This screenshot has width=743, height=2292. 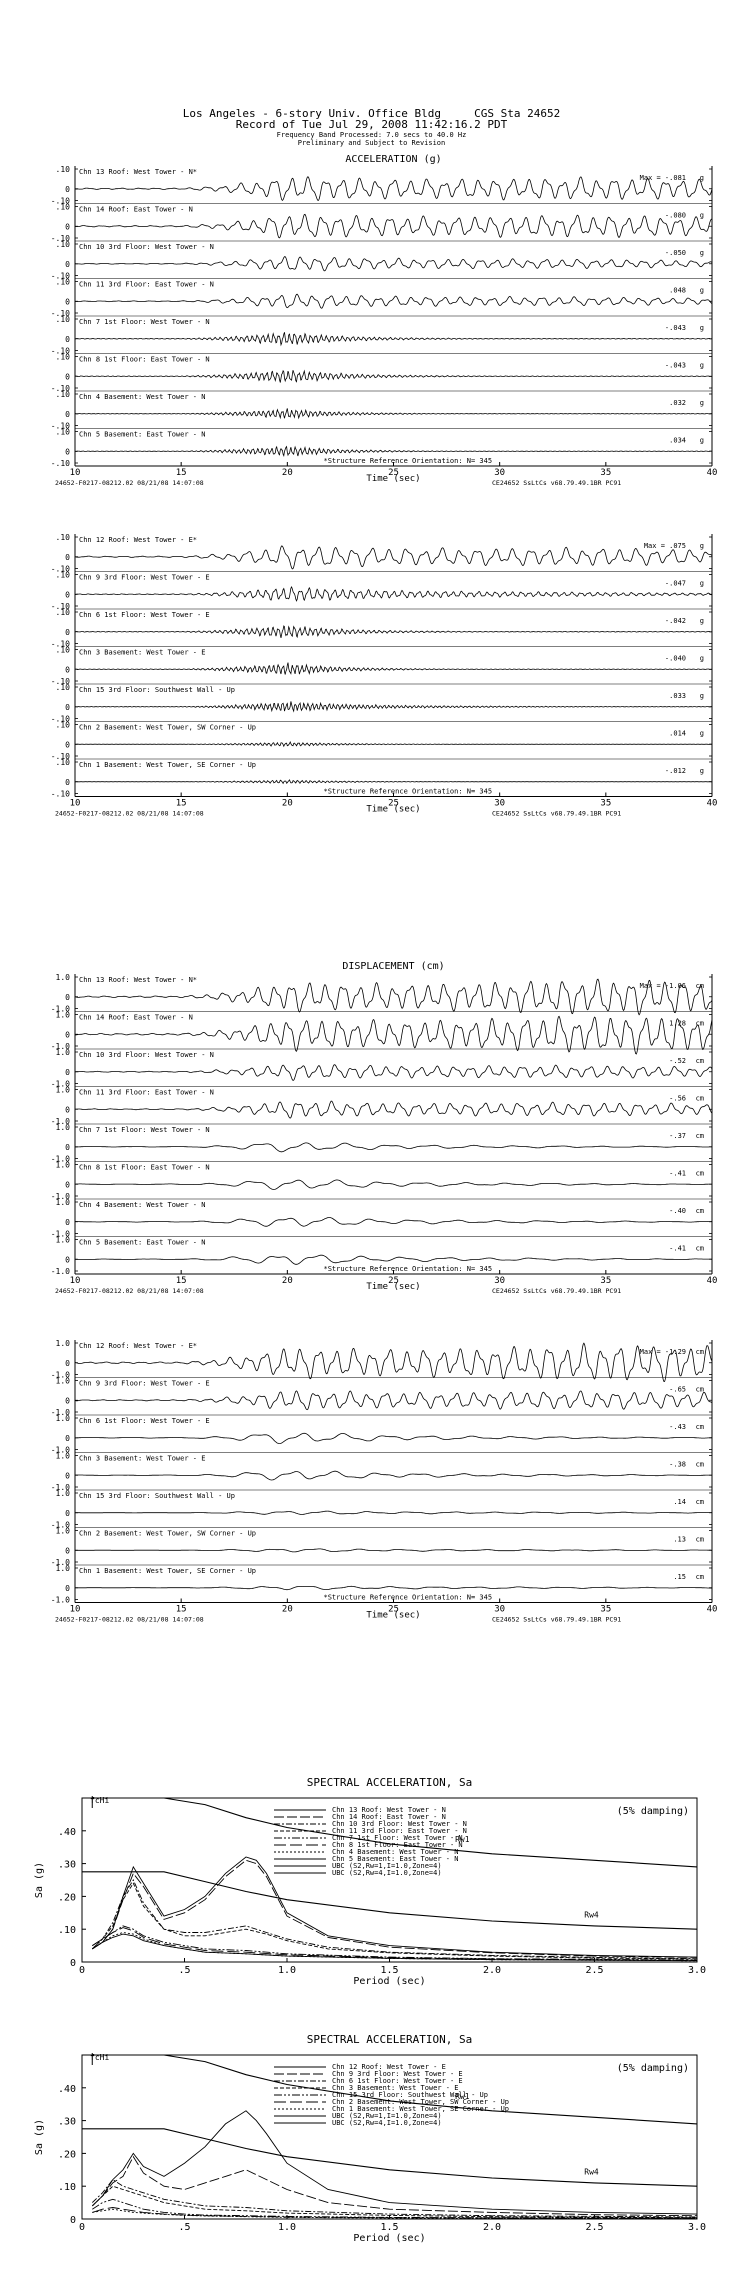 I want to click on rw4-label: Rw4, so click(x=591, y=1914).